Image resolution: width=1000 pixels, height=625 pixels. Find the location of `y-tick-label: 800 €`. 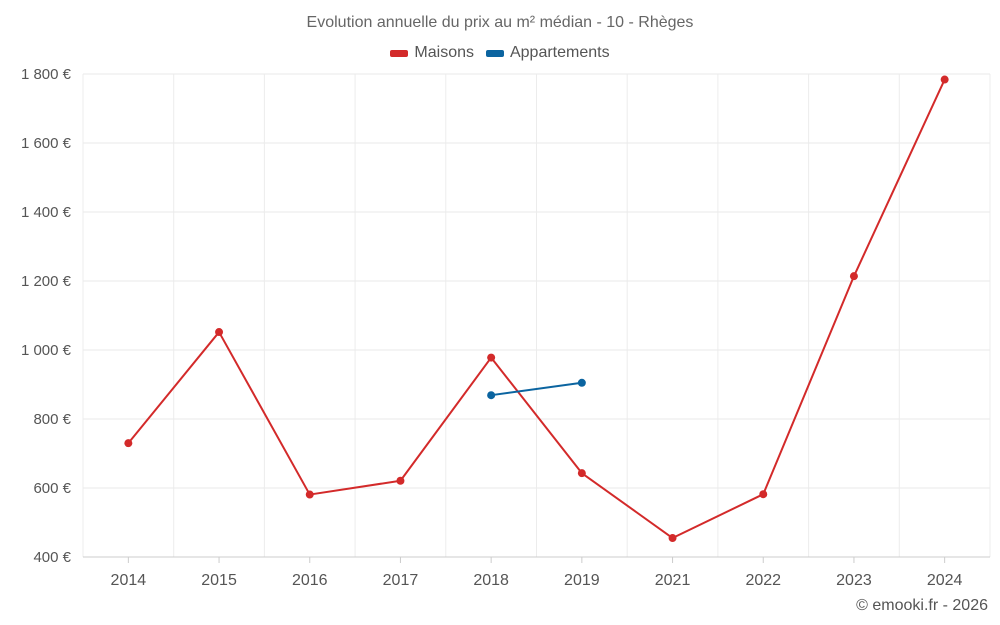

y-tick-label: 800 € is located at coordinates (52, 419).